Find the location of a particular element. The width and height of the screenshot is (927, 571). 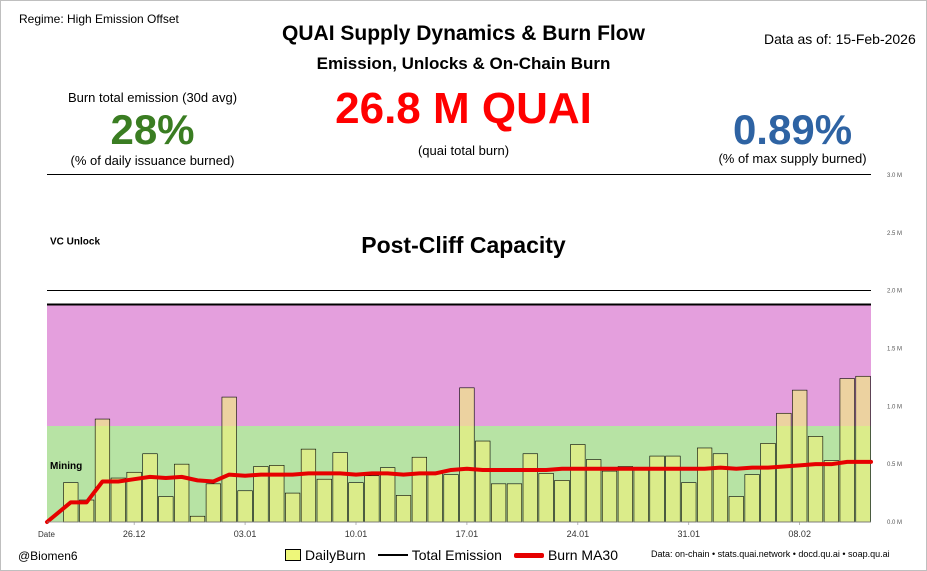

kpi-separator is located at coordinates (459, 174).